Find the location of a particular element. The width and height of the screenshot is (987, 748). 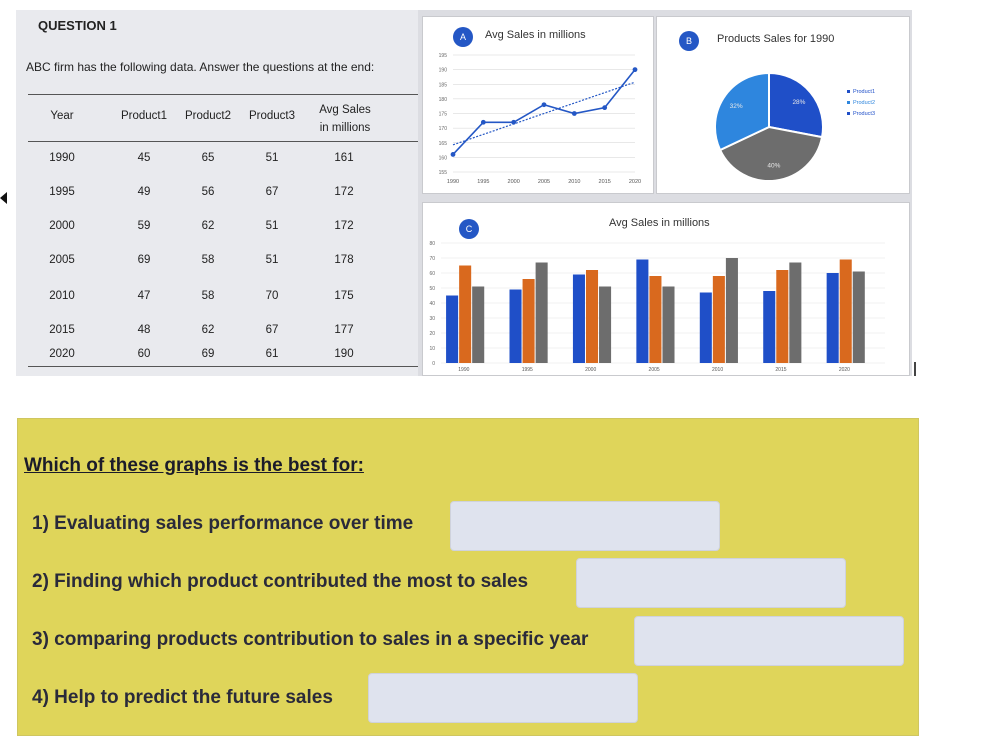

x-tick-label: 2005 is located at coordinates (654, 370).